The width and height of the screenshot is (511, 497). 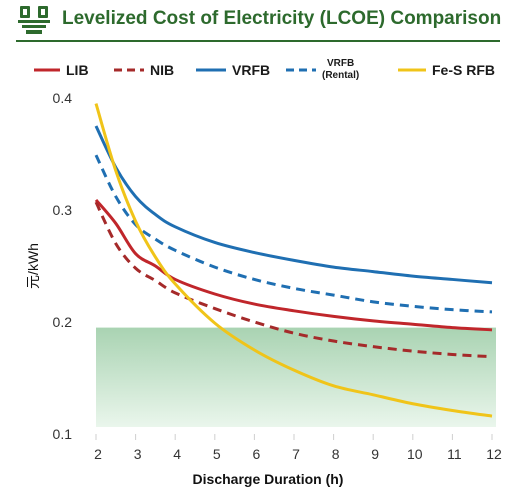 I want to click on x-tick-label: 4, so click(x=177, y=454).